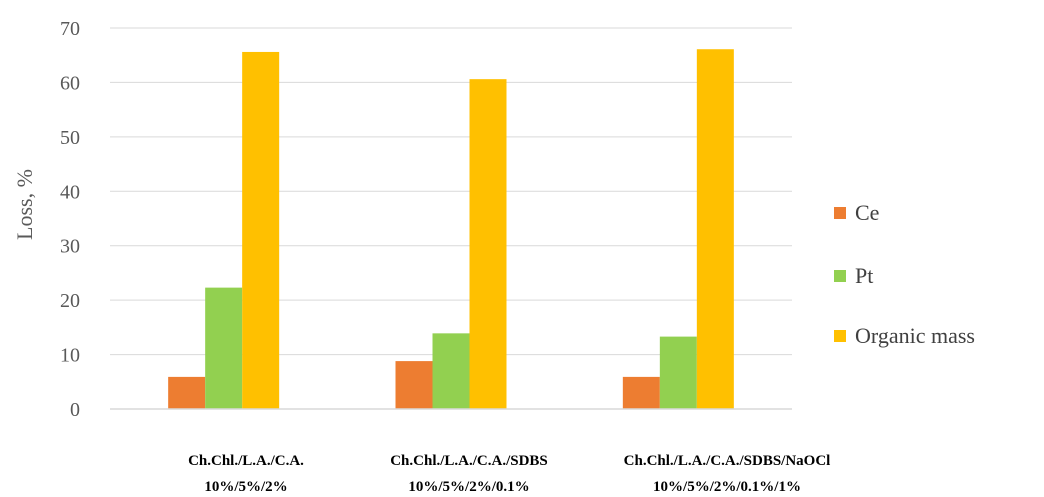 Image resolution: width=1044 pixels, height=497 pixels. What do you see at coordinates (70, 301) in the screenshot?
I see `y-tick-label: 20` at bounding box center [70, 301].